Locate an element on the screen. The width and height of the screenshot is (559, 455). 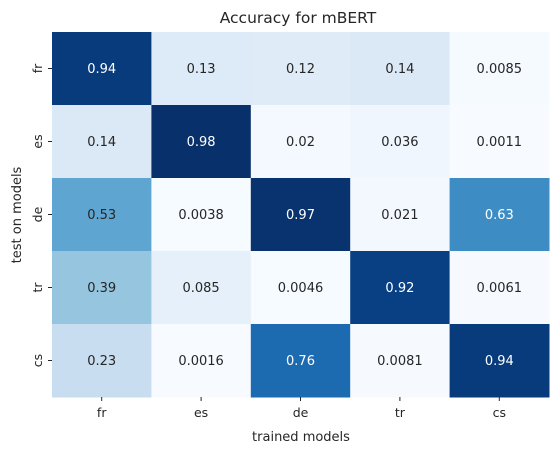
cell-value-es-es: 0.98 is located at coordinates (201, 142).